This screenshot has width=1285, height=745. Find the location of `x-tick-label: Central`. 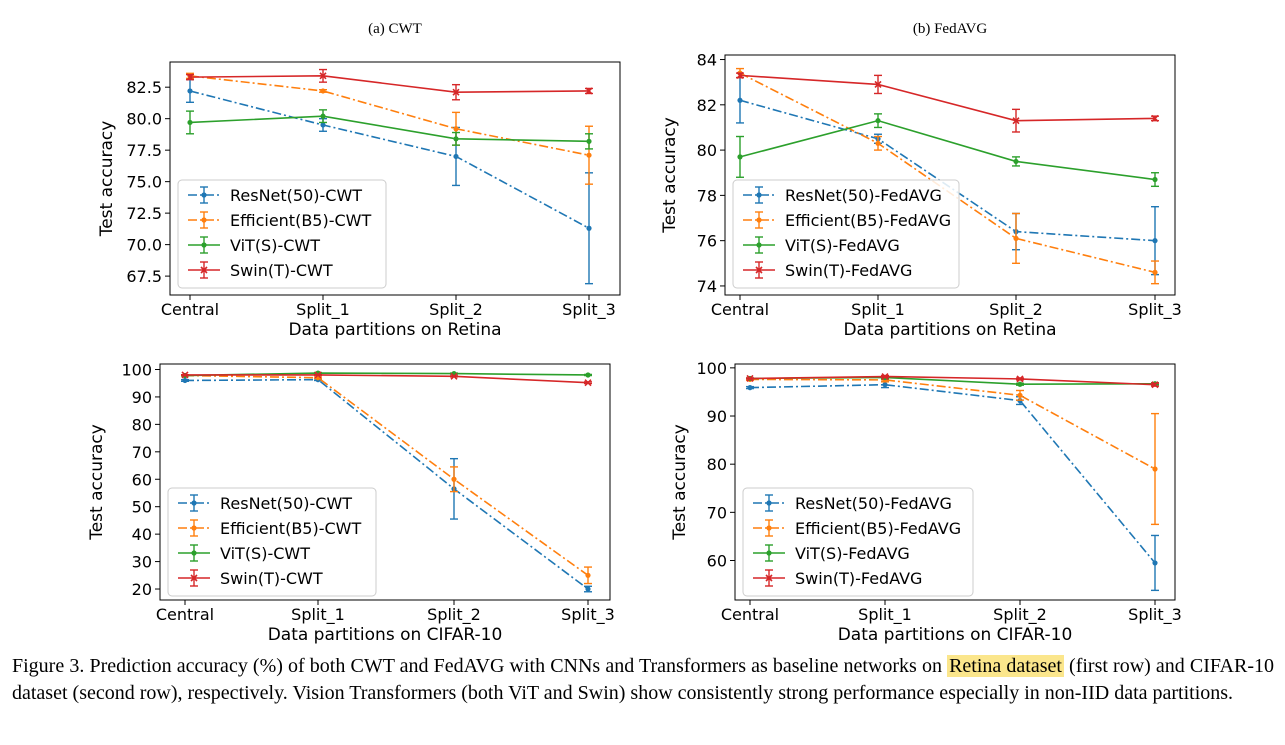

x-tick-label: Central is located at coordinates (740, 309).